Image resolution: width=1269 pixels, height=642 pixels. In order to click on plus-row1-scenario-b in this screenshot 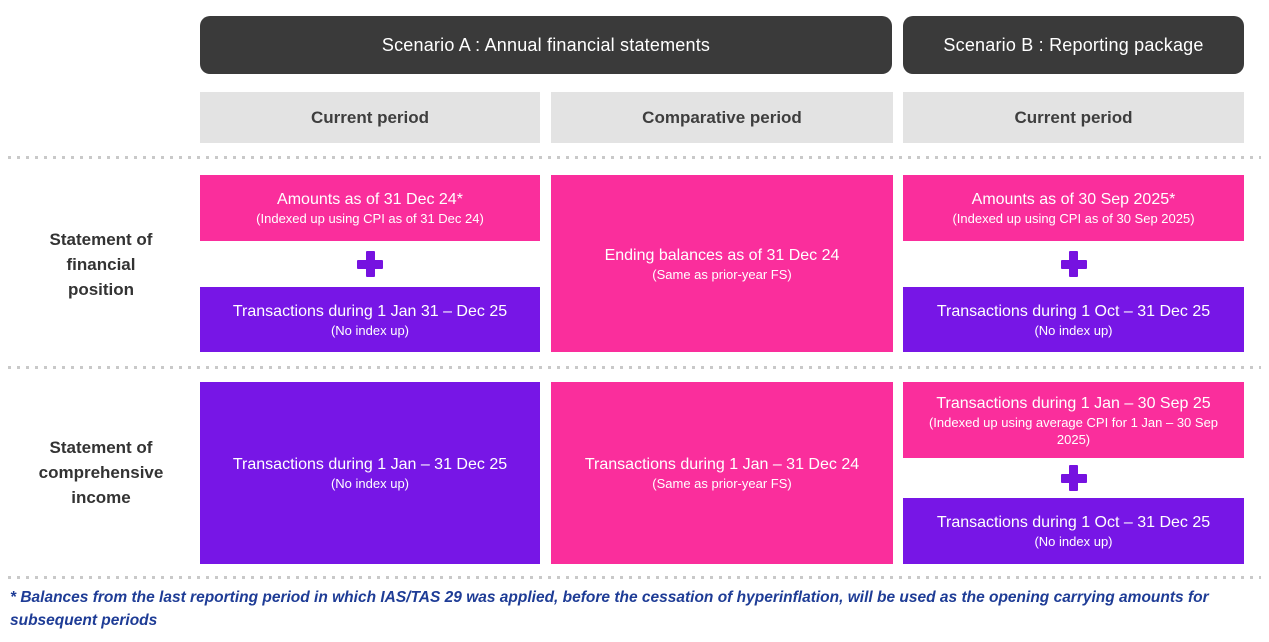, I will do `click(1073, 264)`.